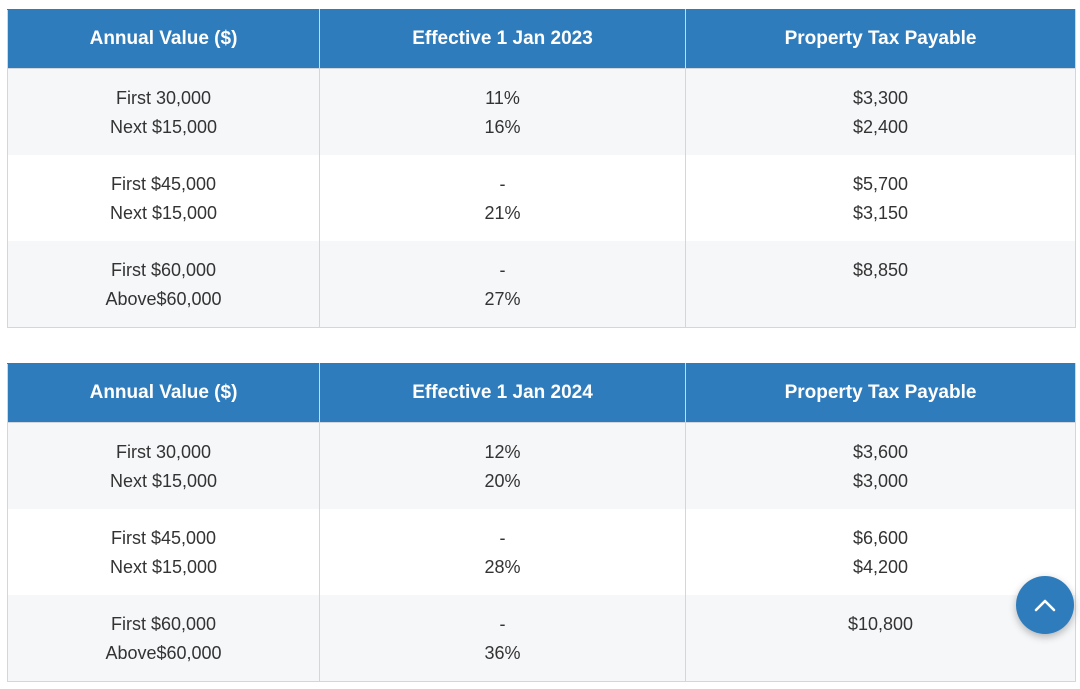 The image size is (1080, 689). What do you see at coordinates (502, 98) in the screenshot?
I see `rate-line: 11%` at bounding box center [502, 98].